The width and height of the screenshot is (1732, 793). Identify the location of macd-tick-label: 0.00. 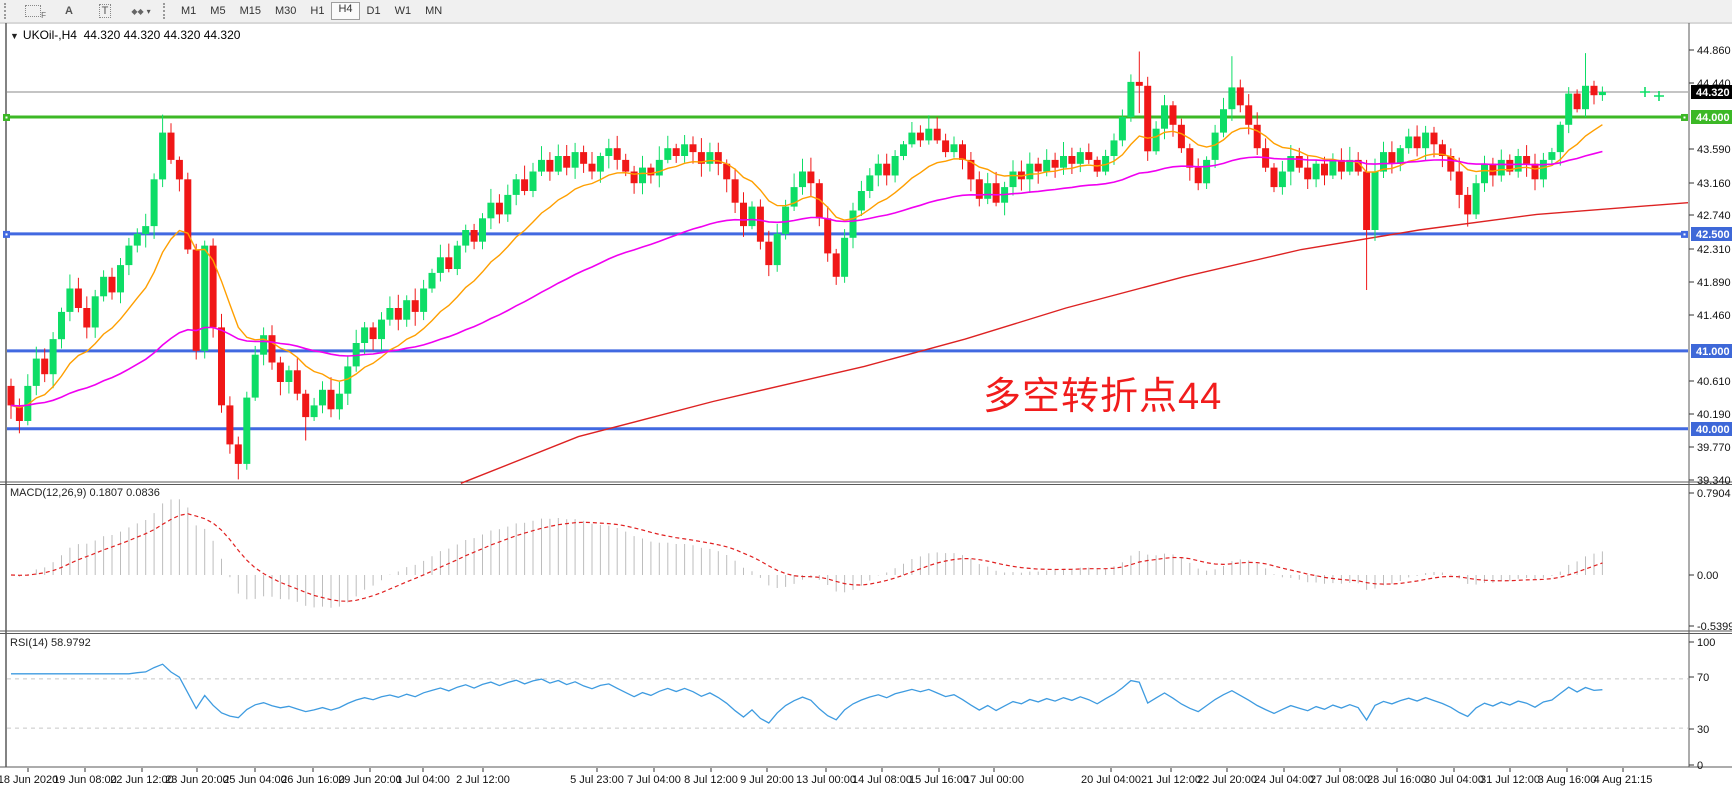
(1707, 576).